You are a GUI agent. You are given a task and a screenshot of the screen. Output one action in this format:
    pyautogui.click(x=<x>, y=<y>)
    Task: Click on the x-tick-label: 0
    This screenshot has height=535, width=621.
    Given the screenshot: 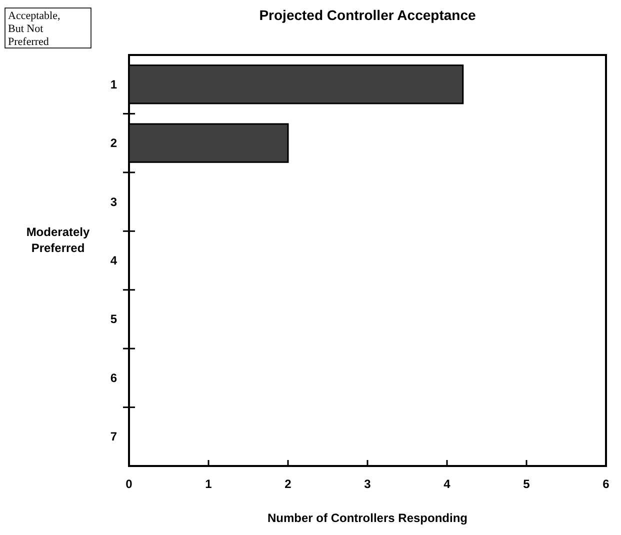 What is the action you would take?
    pyautogui.click(x=129, y=484)
    